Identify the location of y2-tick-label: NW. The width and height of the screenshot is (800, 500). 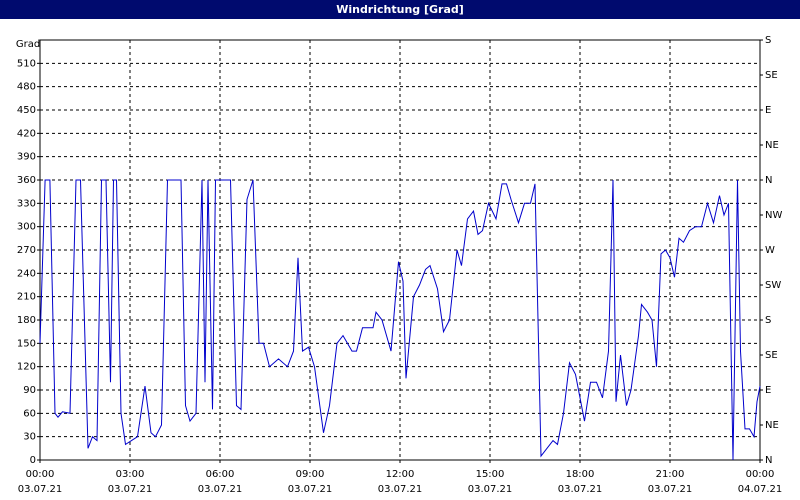
(773, 215).